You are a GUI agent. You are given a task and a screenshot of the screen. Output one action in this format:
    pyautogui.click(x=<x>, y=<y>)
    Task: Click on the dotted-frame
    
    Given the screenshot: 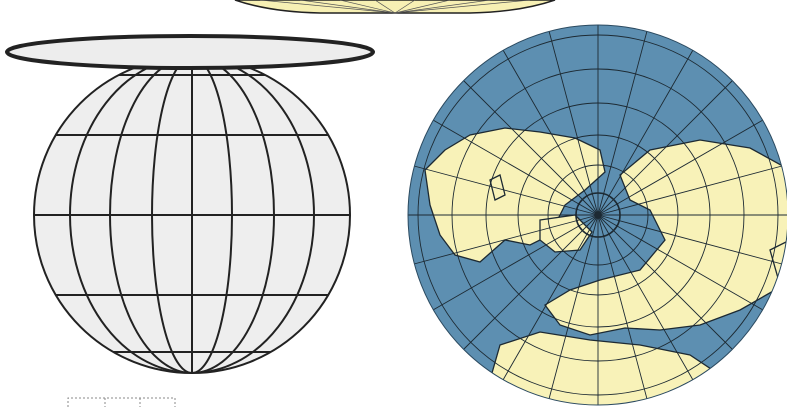 What is the action you would take?
    pyautogui.click(x=121, y=402)
    